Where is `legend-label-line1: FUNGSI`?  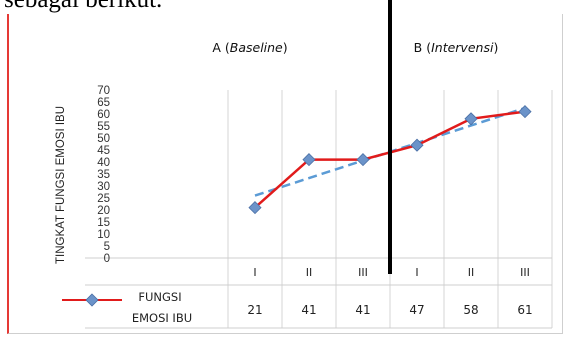
legend-label-line1: FUNGSI is located at coordinates (159, 297).